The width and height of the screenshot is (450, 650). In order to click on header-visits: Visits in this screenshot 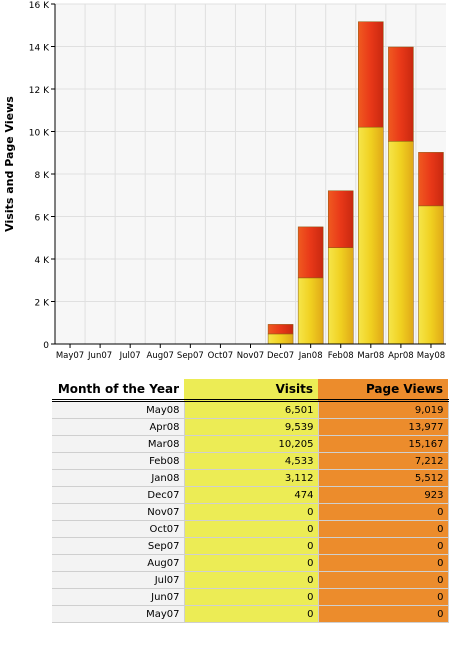, I will do `click(251, 390)`.